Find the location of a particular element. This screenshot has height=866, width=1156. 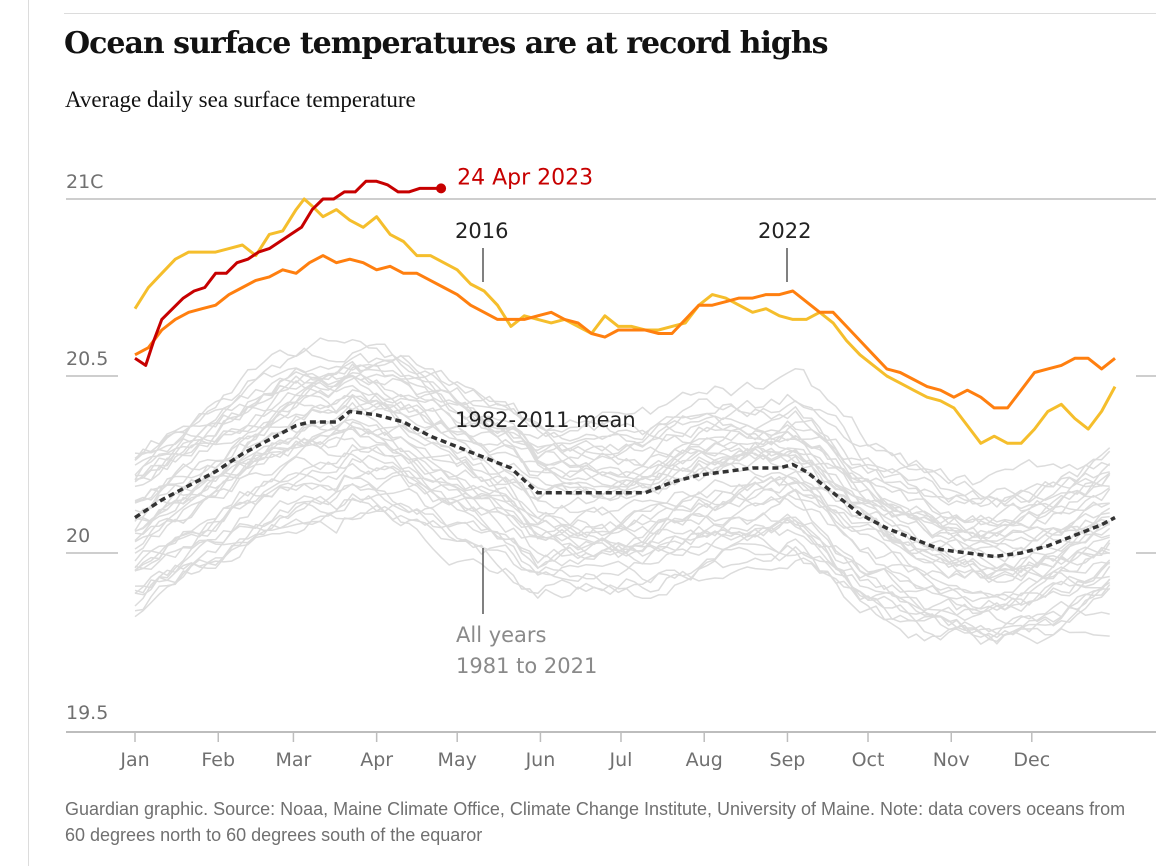

x-tick-label: Mar is located at coordinates (293, 760).